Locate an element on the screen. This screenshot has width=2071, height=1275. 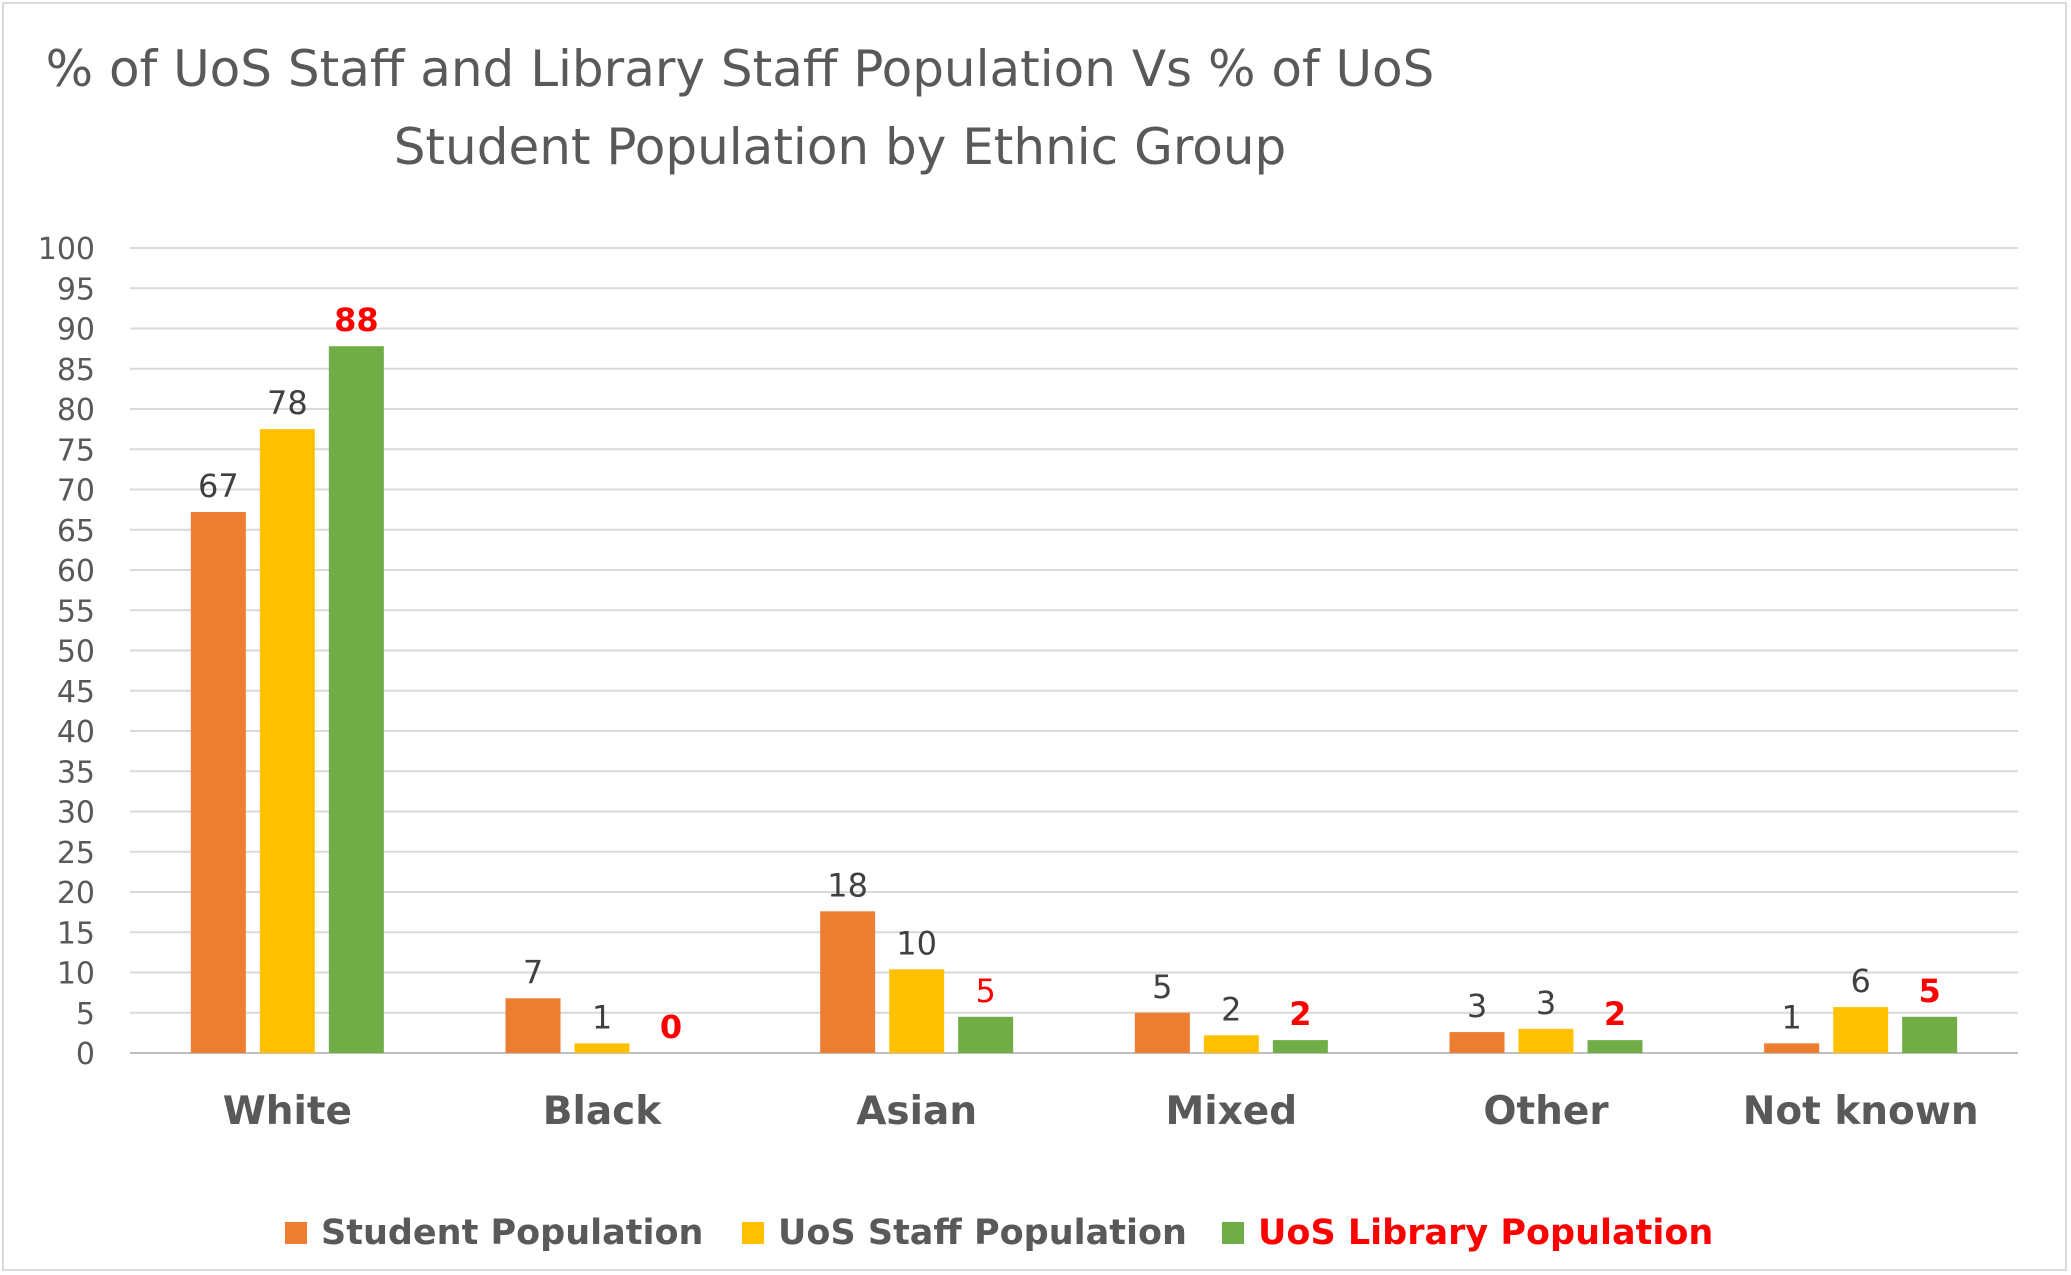
legend-label: Student Population is located at coordinates (512, 1233).